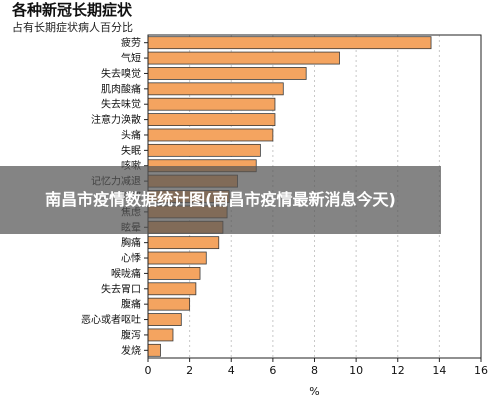 The height and width of the screenshot is (401, 500). What do you see at coordinates (72, 10) in the screenshot?
I see `chart-title: 各种新冠长期症状` at bounding box center [72, 10].